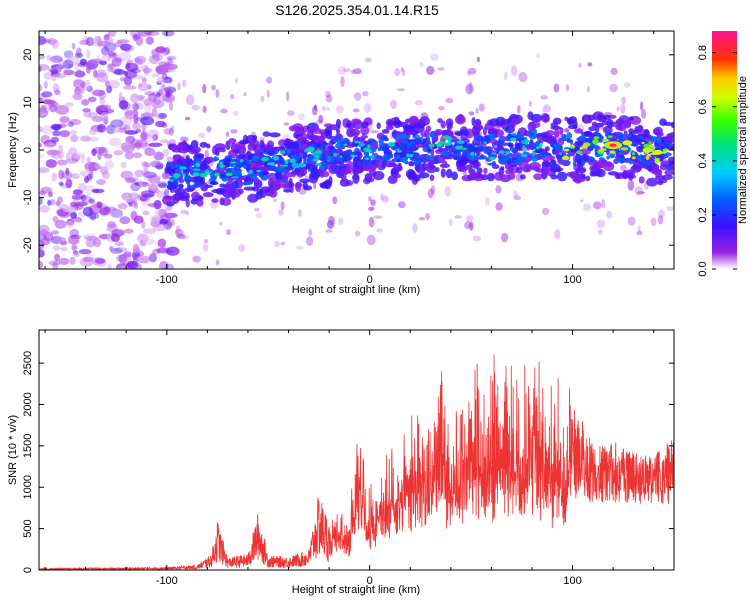  What do you see at coordinates (28, 446) in the screenshot?
I see `y-tick-label: 1500` at bounding box center [28, 446].